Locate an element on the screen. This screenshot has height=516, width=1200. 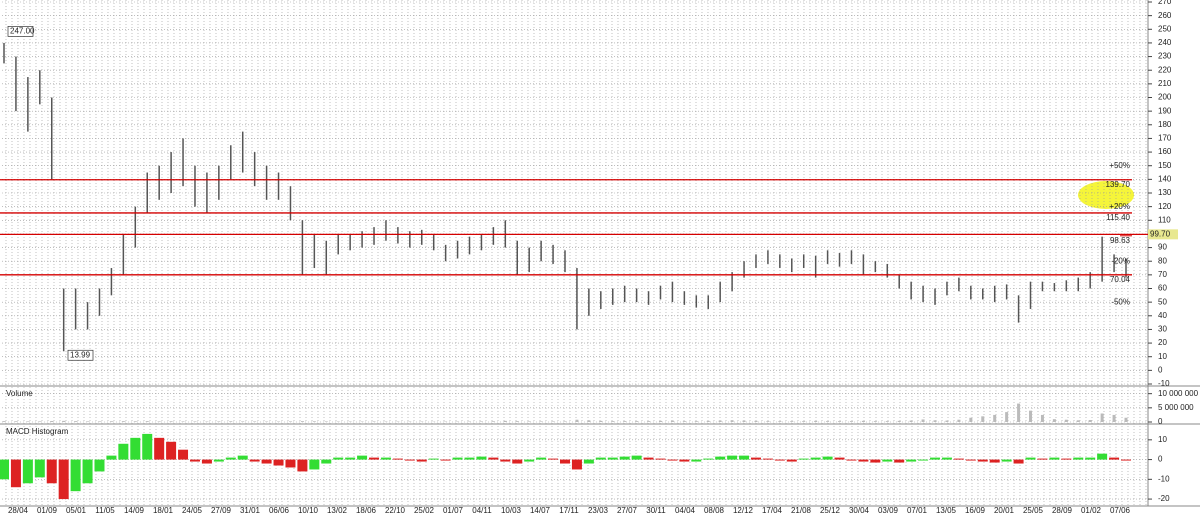
panel-title: Volume is located at coordinates (19, 393).